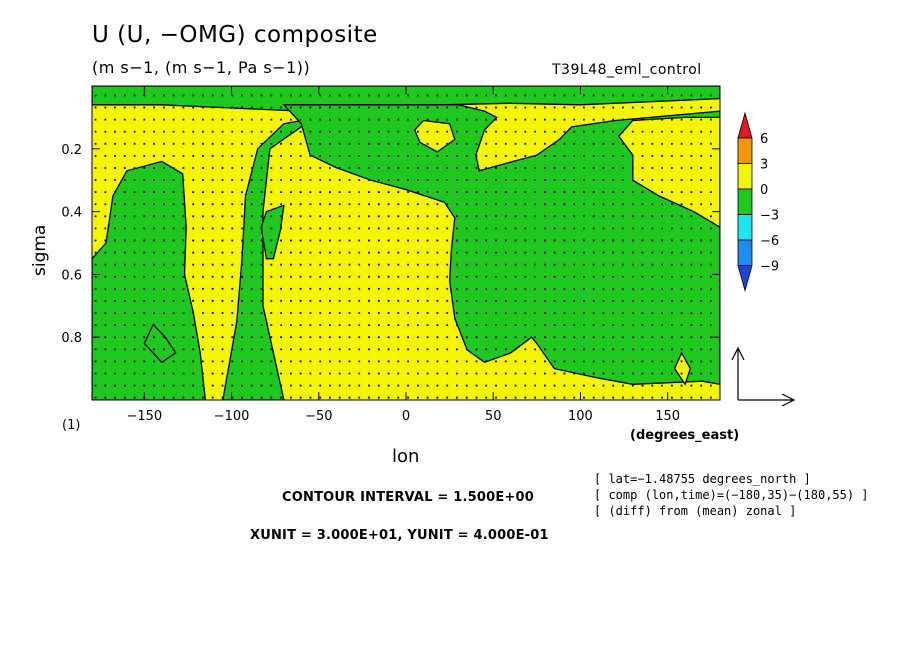  Describe the element at coordinates (627, 70) in the screenshot. I see `run-name: T39L48_eml_control` at that location.